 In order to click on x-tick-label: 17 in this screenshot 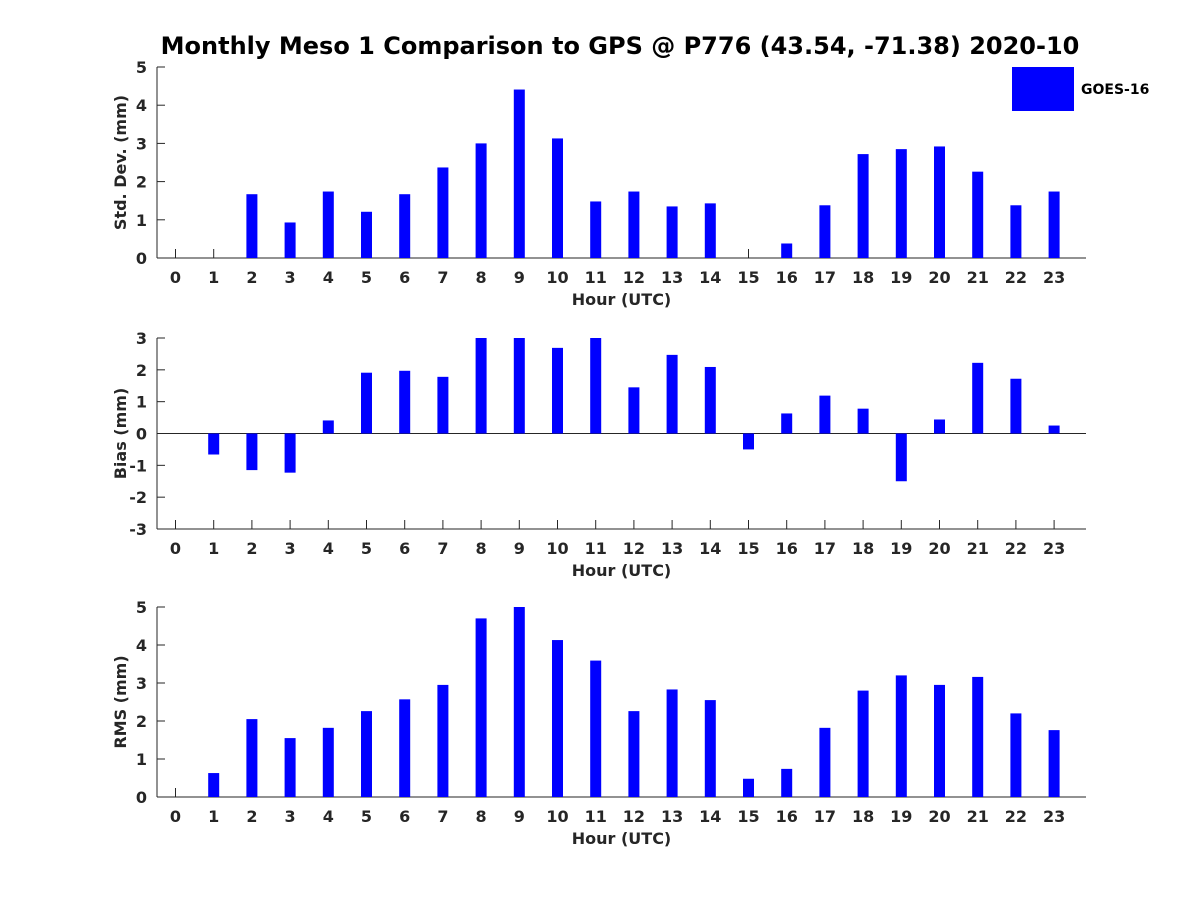, I will do `click(825, 816)`.